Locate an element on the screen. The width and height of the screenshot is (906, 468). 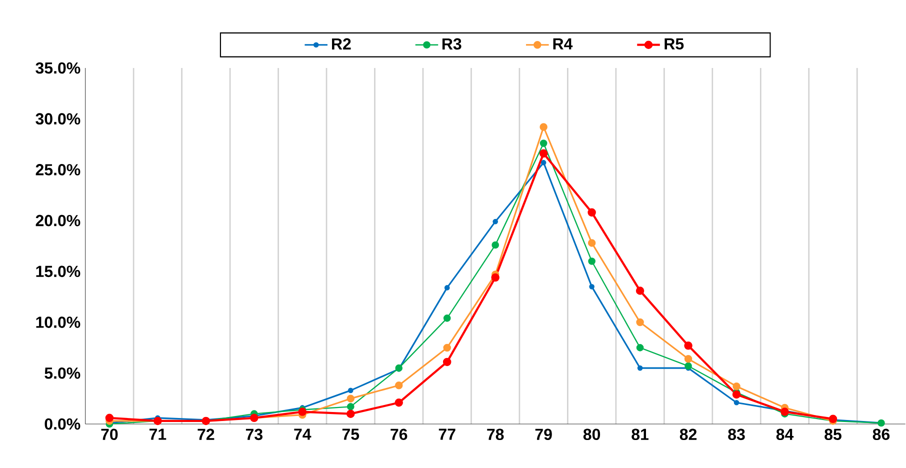
y-tick-label: 10.0% is located at coordinates (58, 322).